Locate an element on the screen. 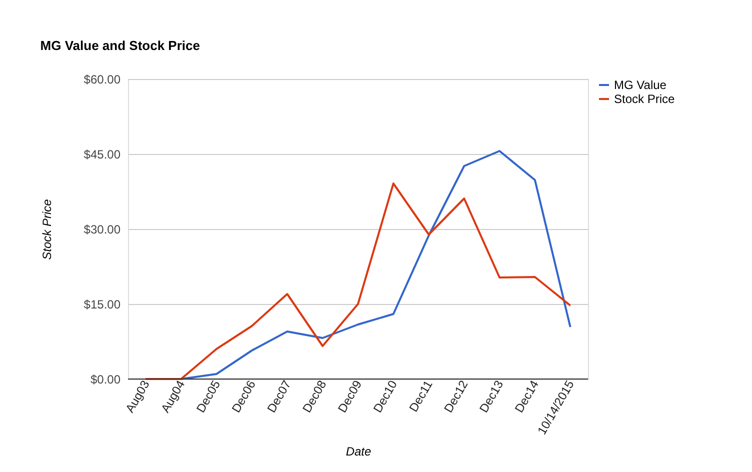 This screenshot has height=472, width=752. legend-label: Stock Price is located at coordinates (645, 99).